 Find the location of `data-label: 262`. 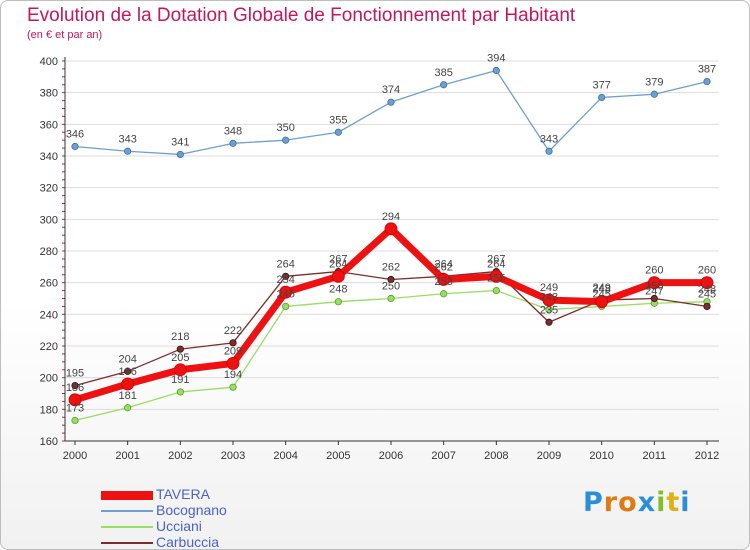

data-label: 262 is located at coordinates (391, 268).